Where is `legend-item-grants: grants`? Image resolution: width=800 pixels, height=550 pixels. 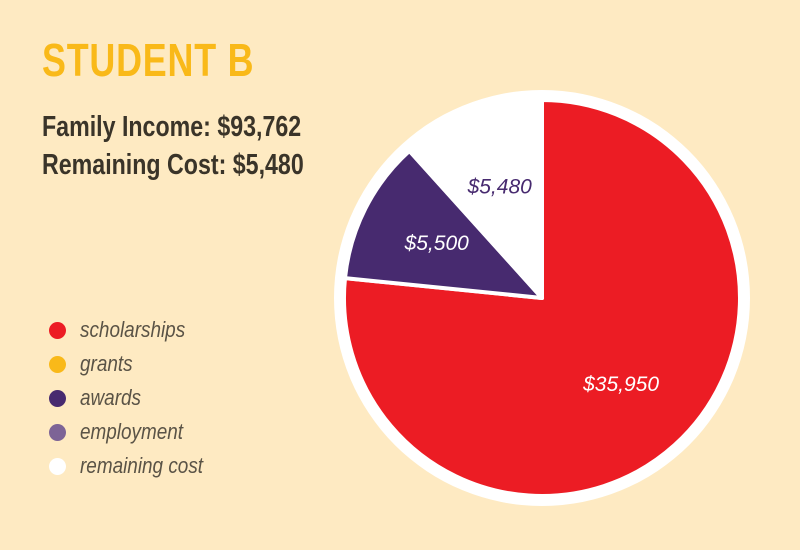 legend-item-grants: grants is located at coordinates (136, 364).